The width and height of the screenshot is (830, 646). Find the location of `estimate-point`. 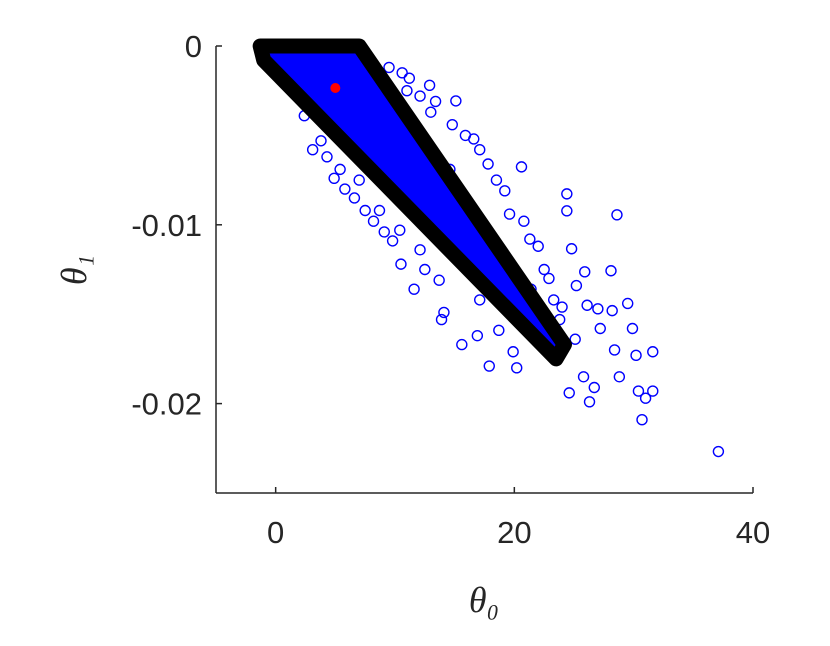

estimate-point is located at coordinates (335, 88).